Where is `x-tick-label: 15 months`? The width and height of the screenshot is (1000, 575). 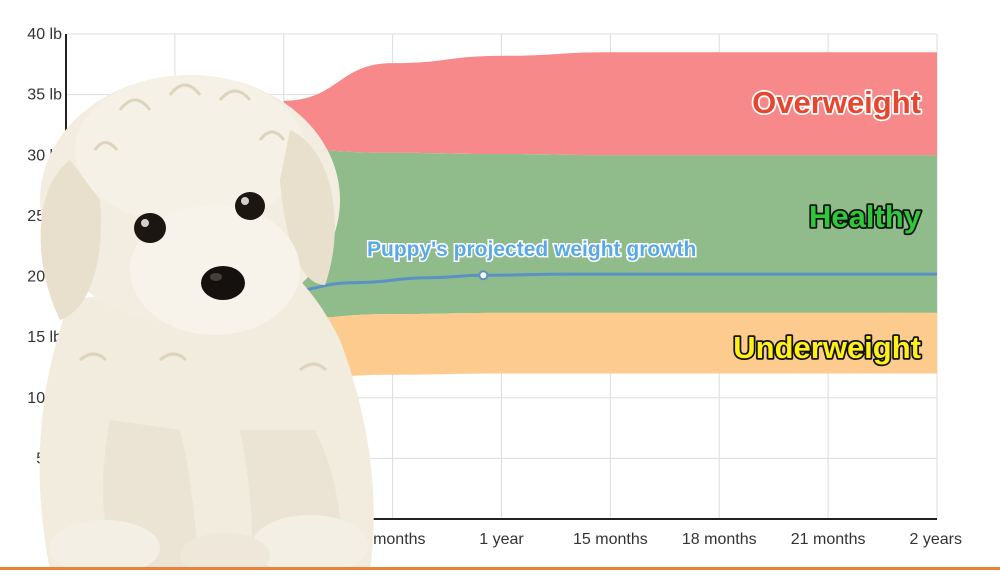
x-tick-label: 15 months is located at coordinates (610, 539).